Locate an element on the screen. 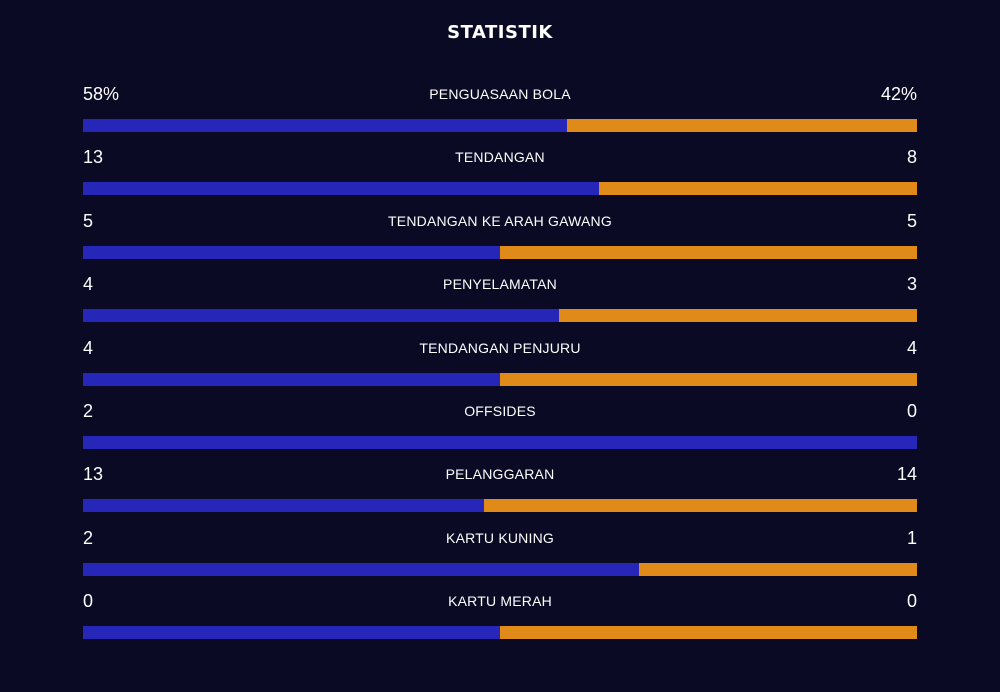 This screenshot has height=692, width=1000. stat-row-fouls: 13 PELANGGARAN 14 is located at coordinates (500, 491).